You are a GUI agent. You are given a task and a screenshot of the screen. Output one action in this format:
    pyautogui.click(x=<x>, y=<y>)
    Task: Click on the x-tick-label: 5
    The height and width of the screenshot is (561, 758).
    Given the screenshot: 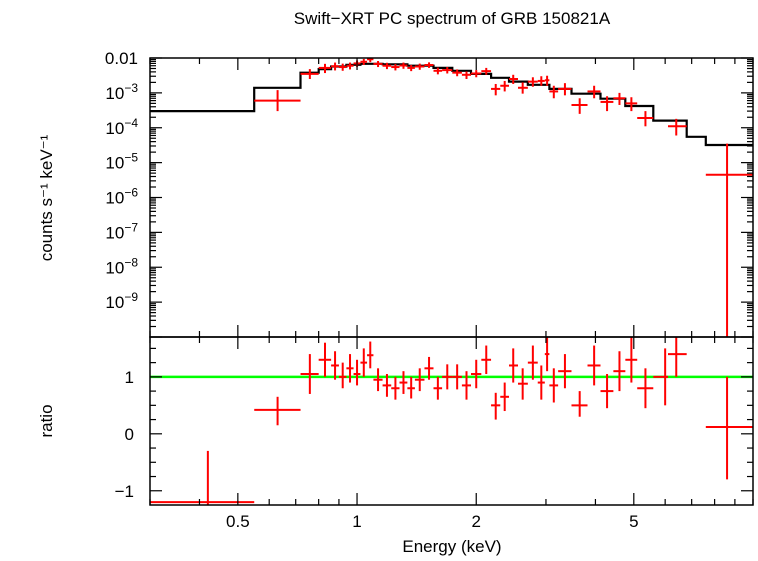 What is the action you would take?
    pyautogui.click(x=633, y=521)
    